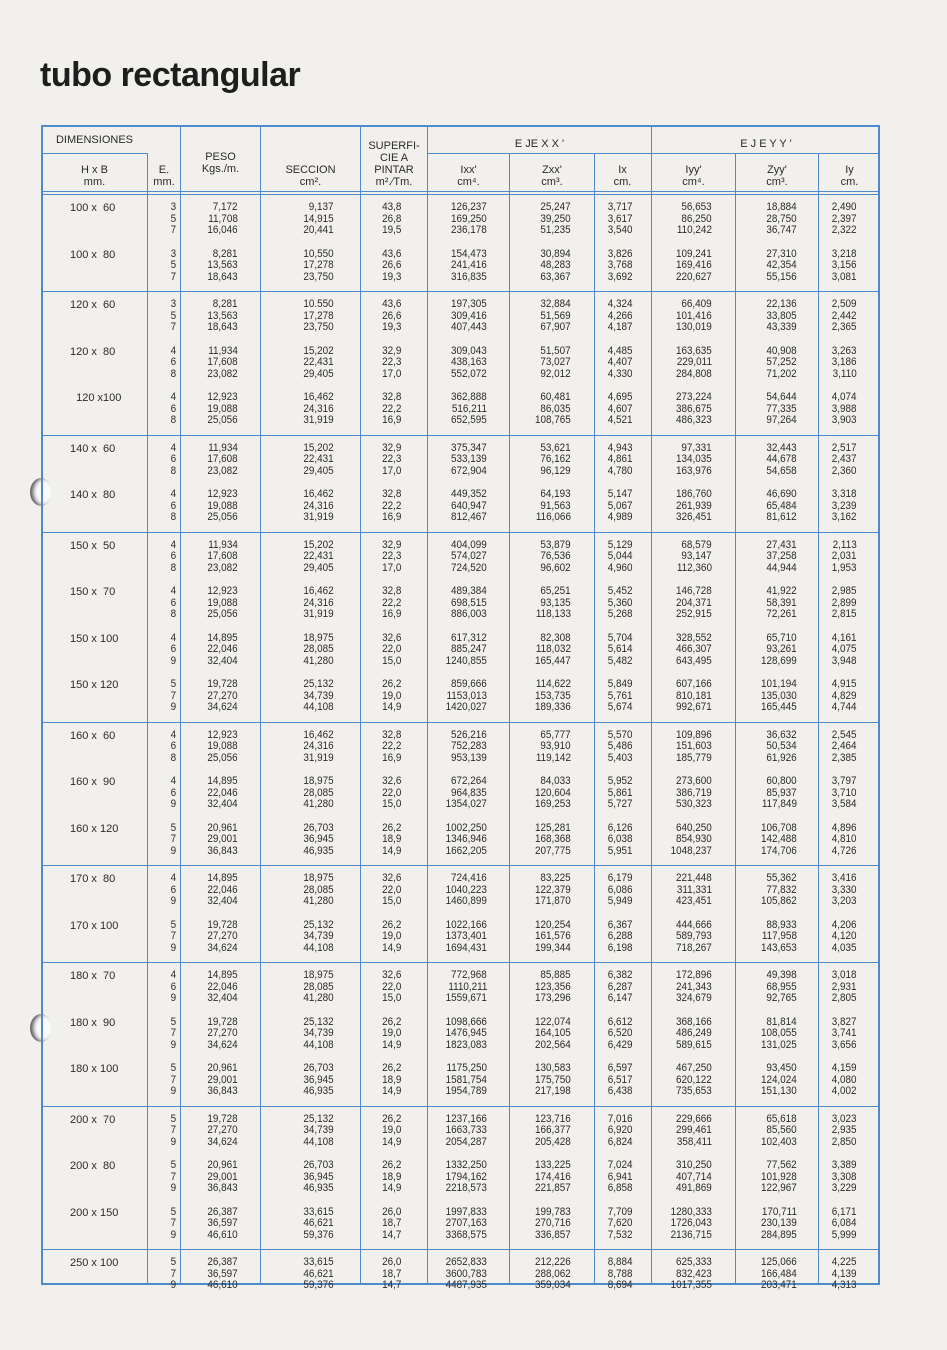 This screenshot has height=1350, width=947. Describe the element at coordinates (164, 176) in the screenshot. I see `header-e: E. mm.` at that location.